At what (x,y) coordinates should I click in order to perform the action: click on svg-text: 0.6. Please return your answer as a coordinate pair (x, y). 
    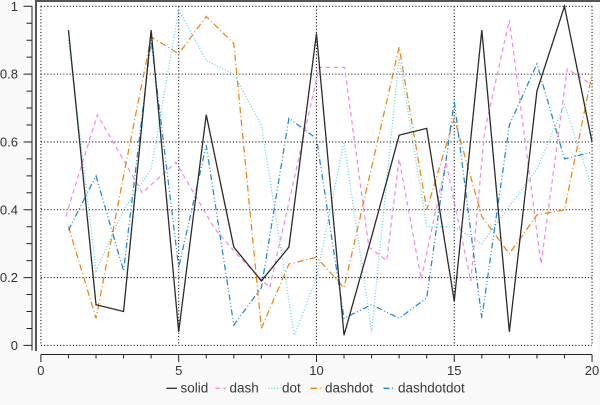
    Looking at the image, I should click on (9, 141).